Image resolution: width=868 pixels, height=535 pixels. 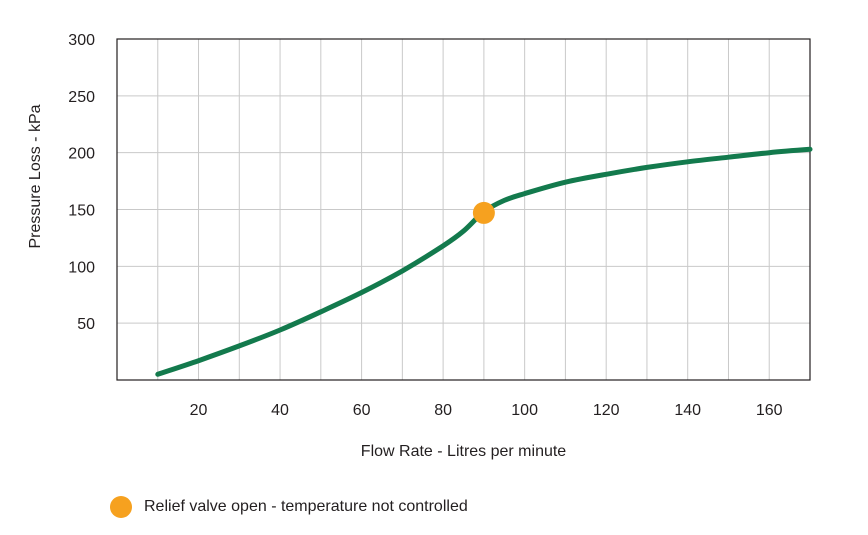 What do you see at coordinates (486, 410) in the screenshot?
I see `x-tick-labels: 20 40 60 80 100 120 140 160` at bounding box center [486, 410].